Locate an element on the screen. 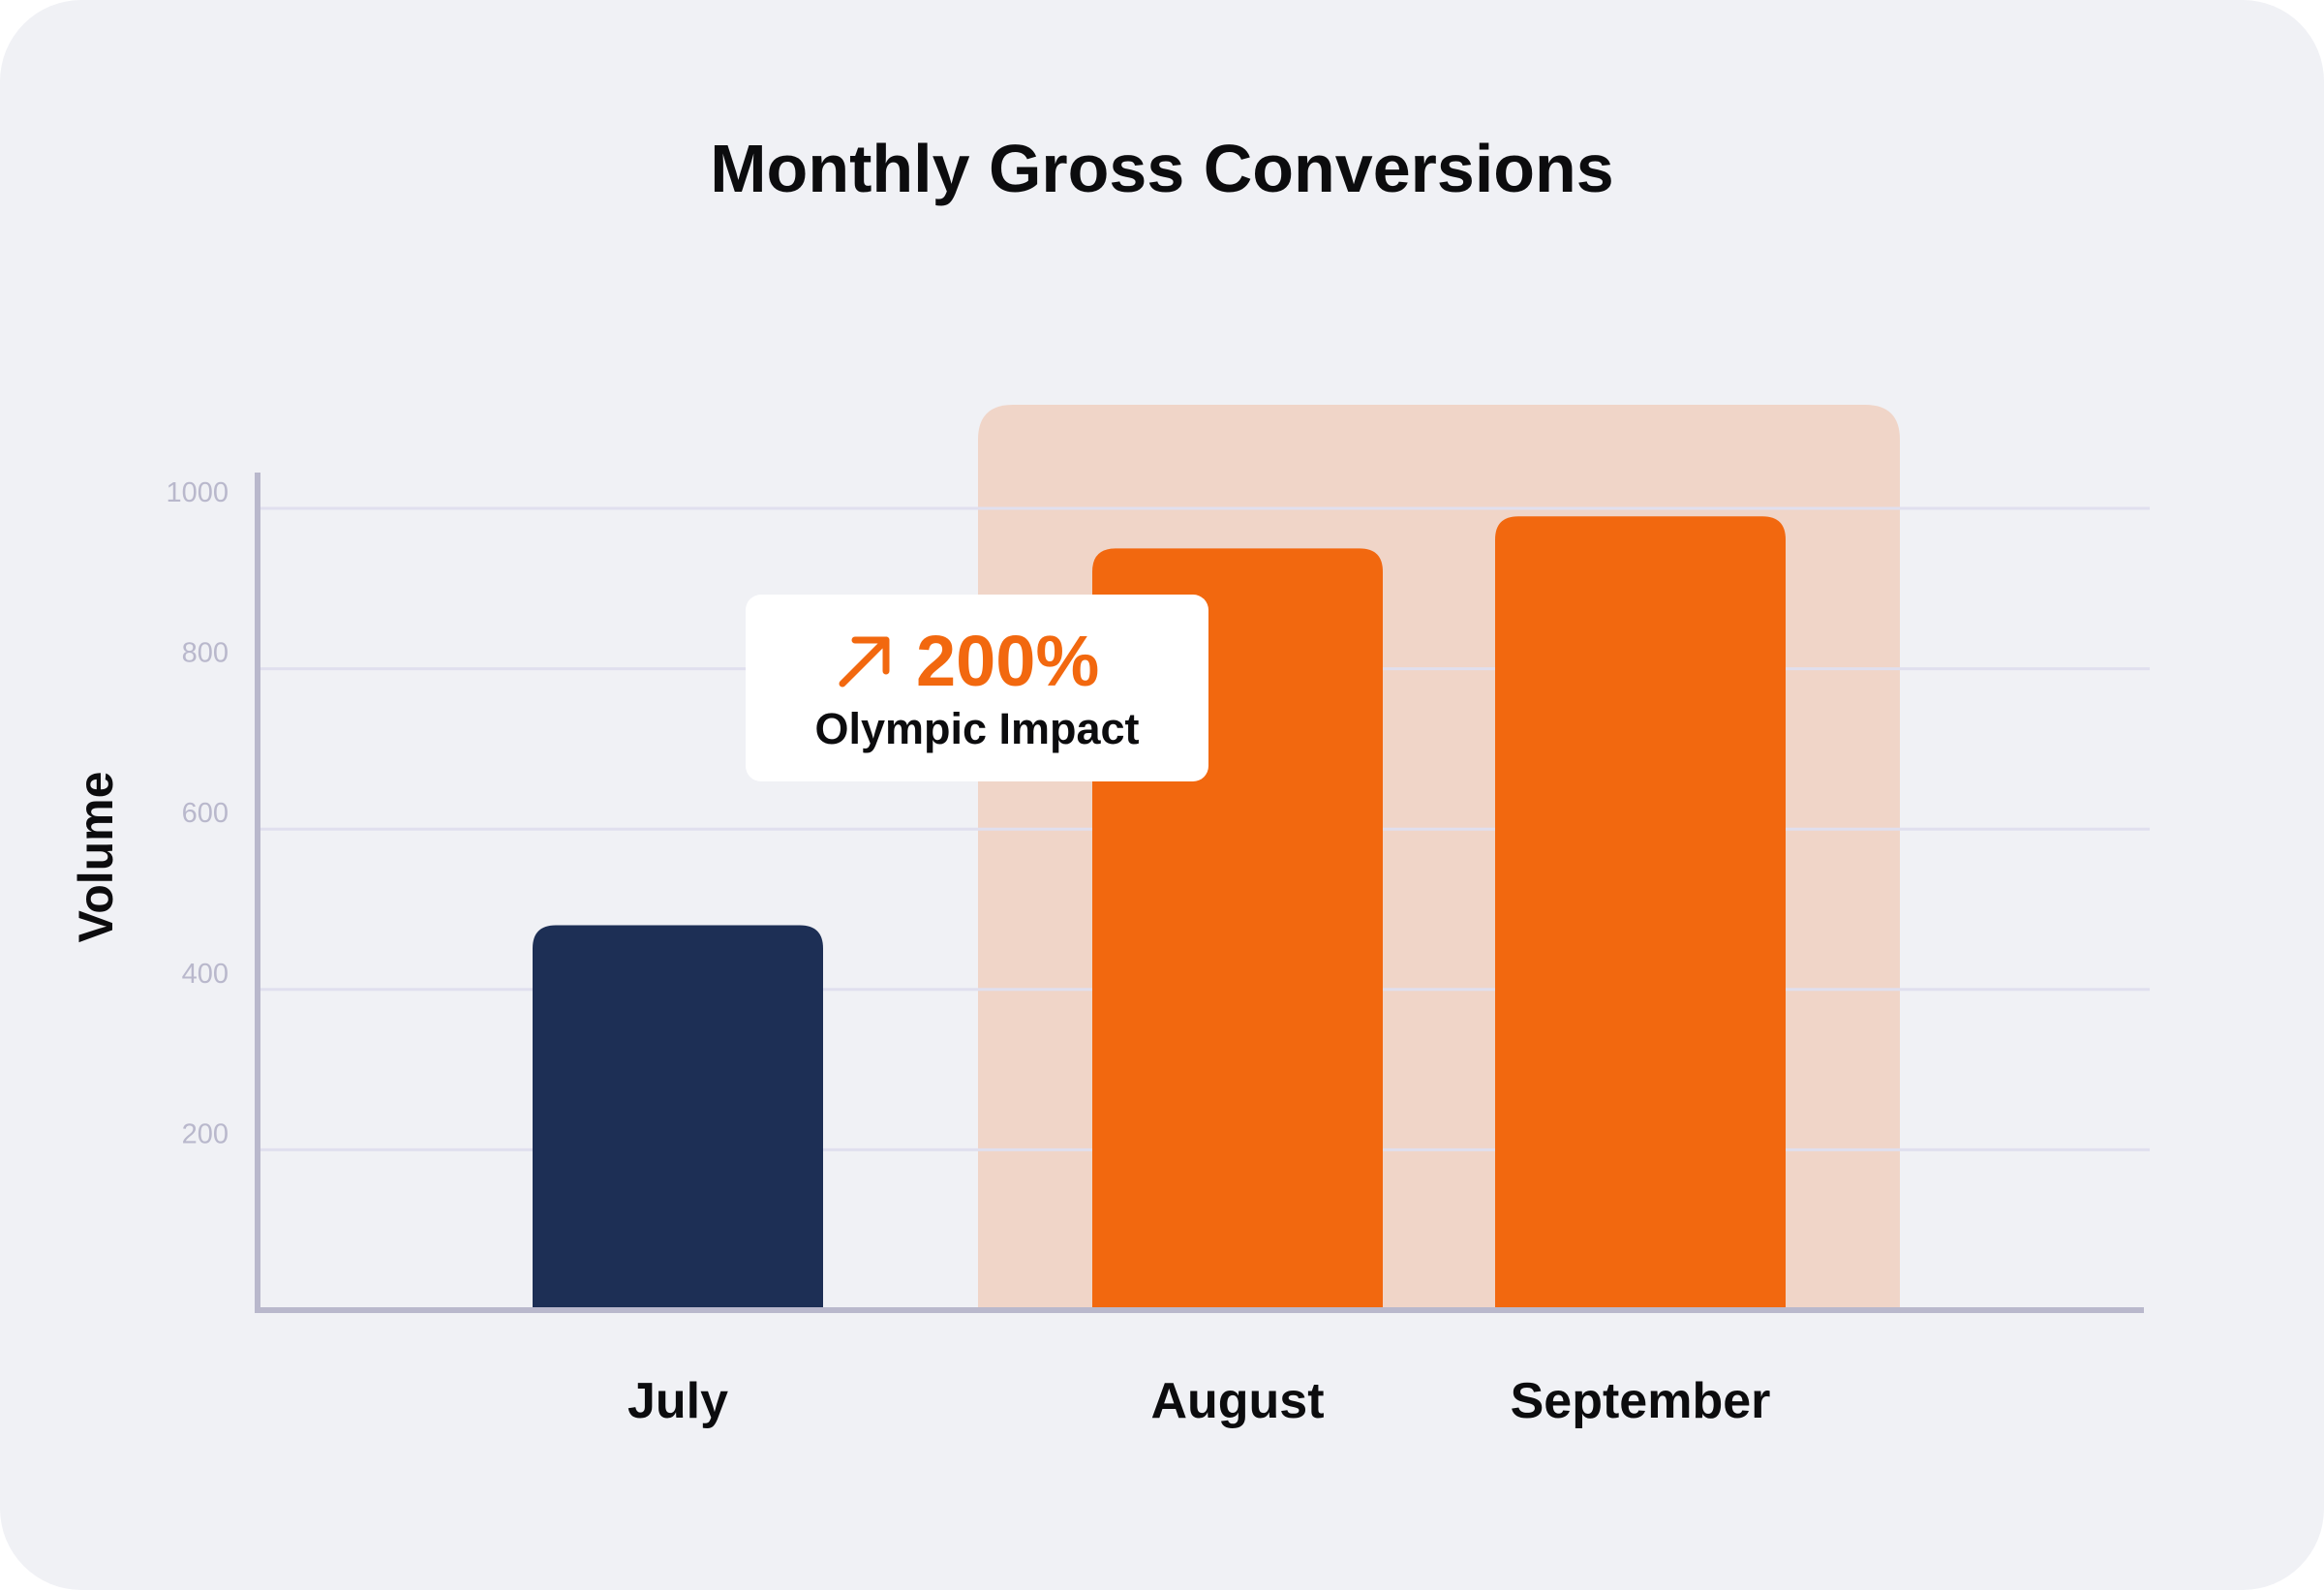 The image size is (2324, 1590). x-tick-label: August is located at coordinates (1237, 1401).